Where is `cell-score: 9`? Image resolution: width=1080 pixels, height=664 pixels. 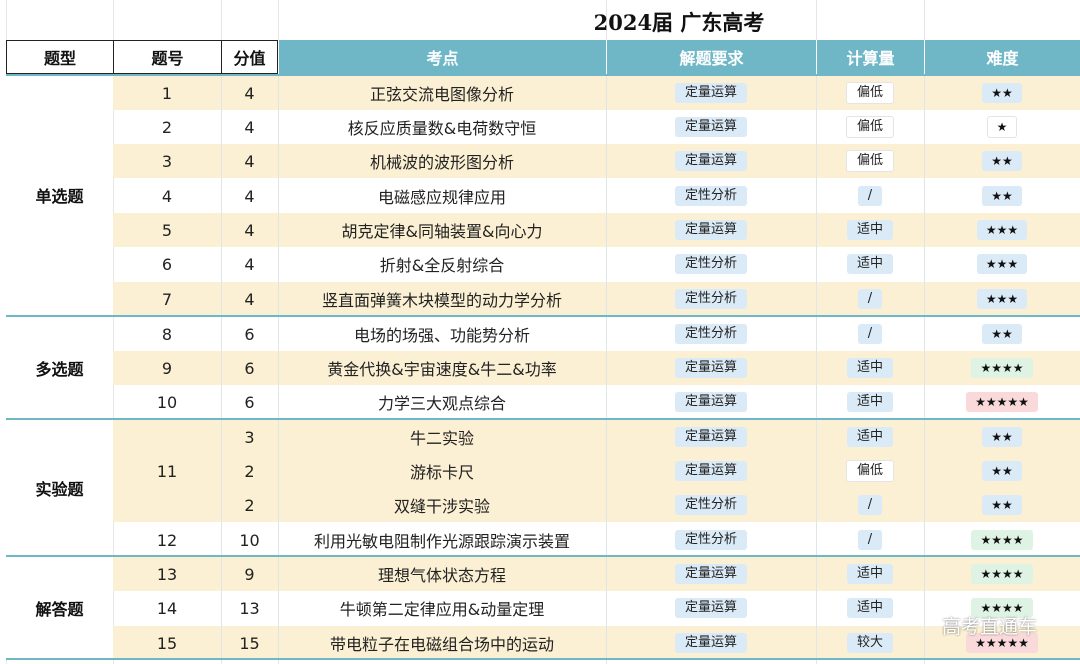
cell-score: 9 is located at coordinates (249, 574).